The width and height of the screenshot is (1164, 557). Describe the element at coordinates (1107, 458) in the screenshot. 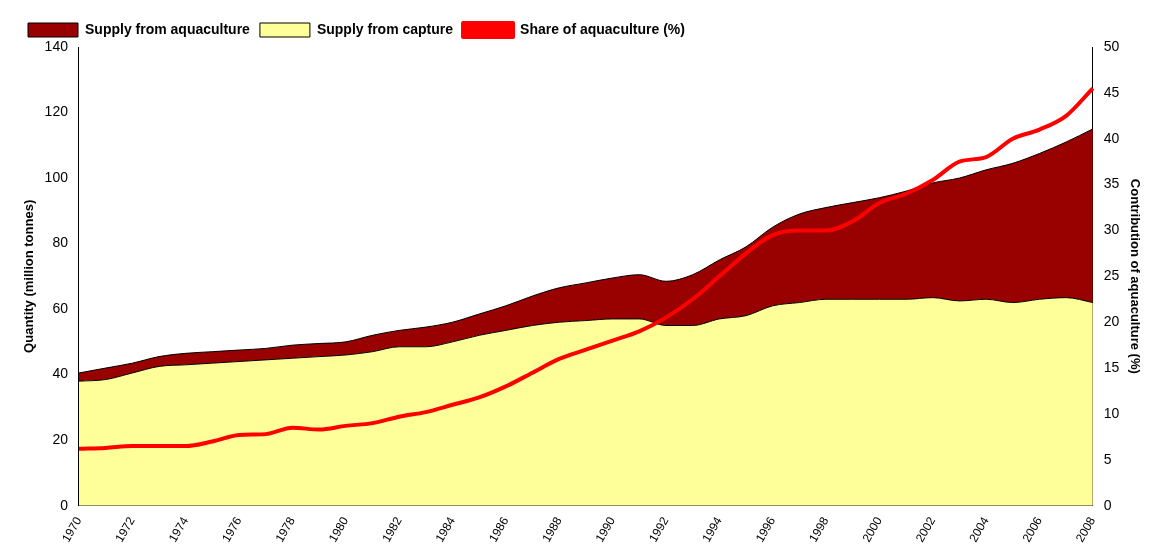

I see `y2-tick-label: 5` at that location.